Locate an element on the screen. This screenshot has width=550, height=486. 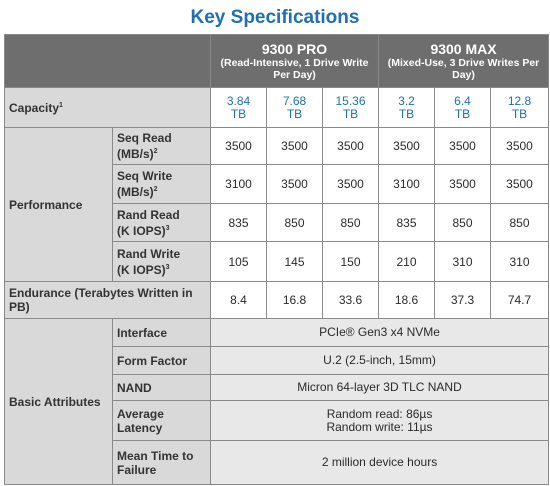
attribute-label: Average Latency is located at coordinates (161, 420).